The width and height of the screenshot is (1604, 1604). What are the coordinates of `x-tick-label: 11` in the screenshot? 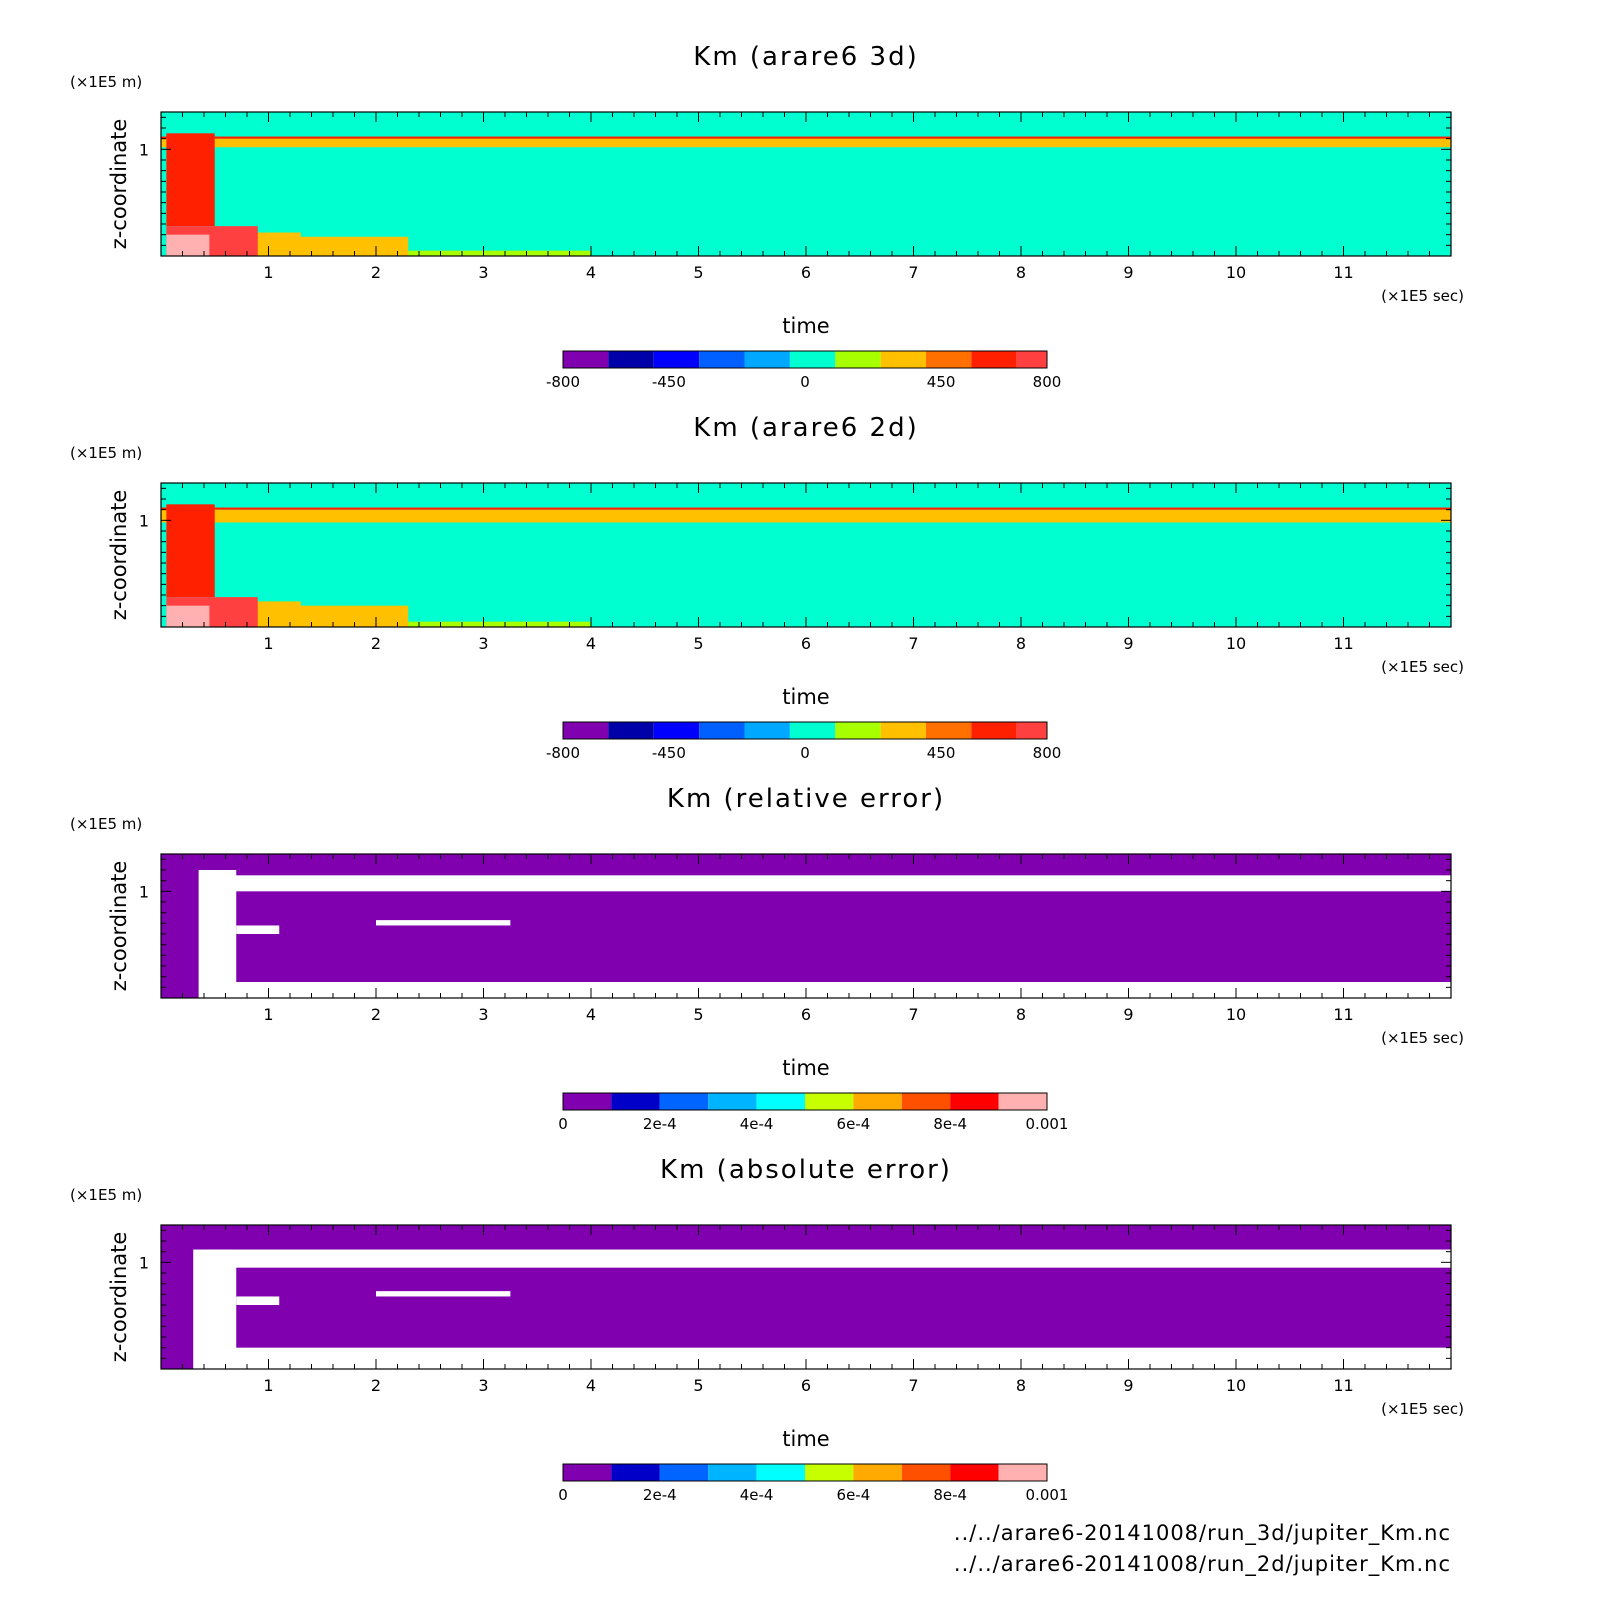 It's located at (1343, 1014).